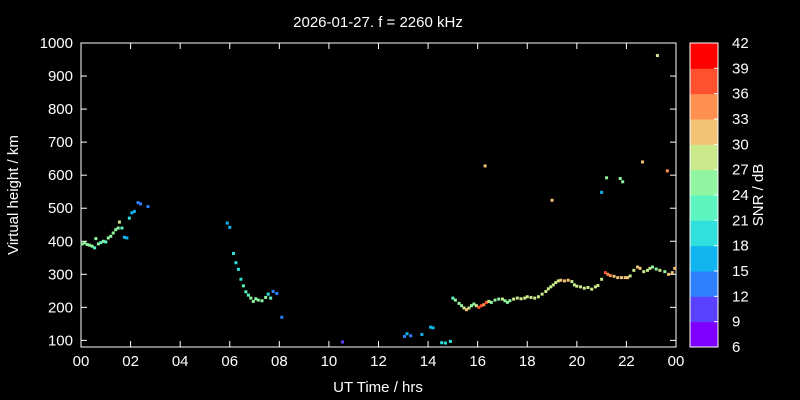 Image resolution: width=800 pixels, height=400 pixels. What do you see at coordinates (740, 246) in the screenshot?
I see `colorbar-tick-label: 18` at bounding box center [740, 246].